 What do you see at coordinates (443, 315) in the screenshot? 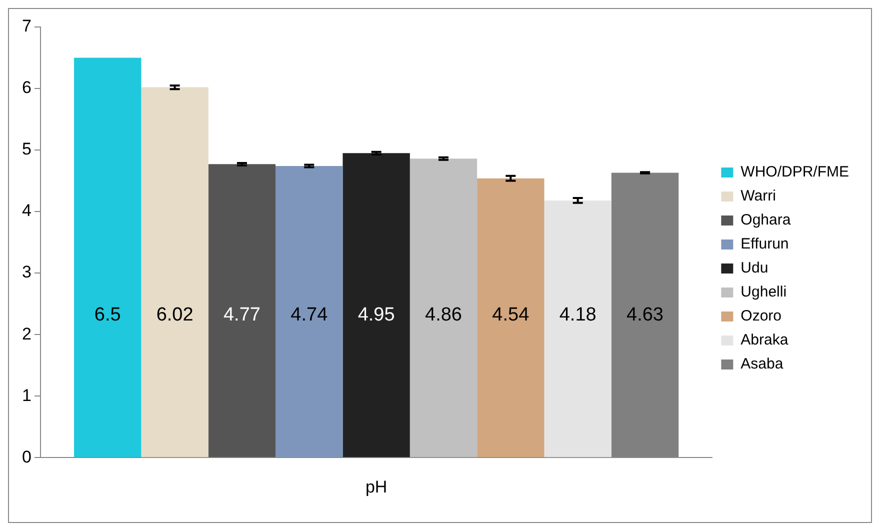
I see `data-label: 4.86` at bounding box center [443, 315].